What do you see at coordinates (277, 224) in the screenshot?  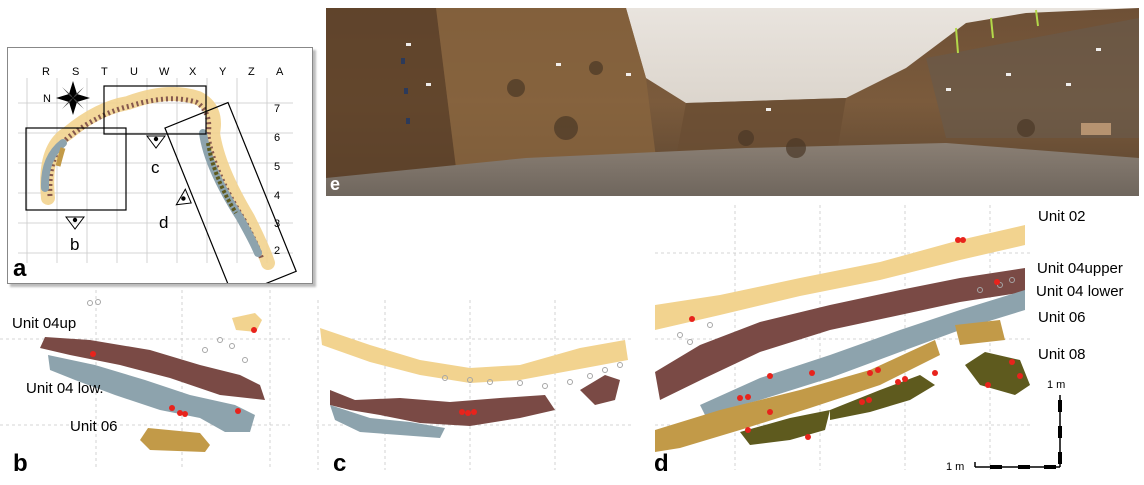 I see `grid-row-label: 3` at bounding box center [277, 224].